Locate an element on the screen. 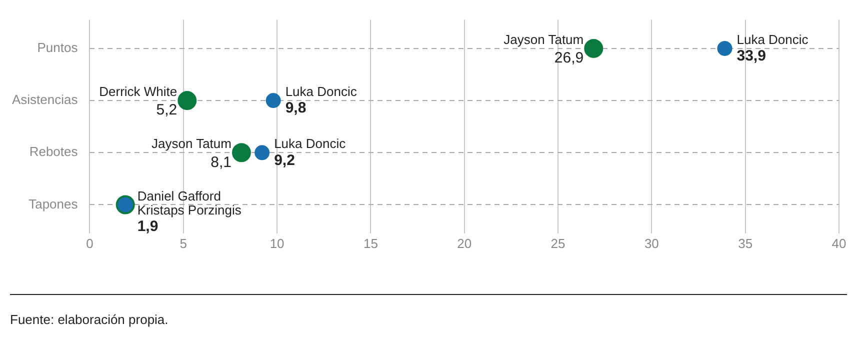  x-tick-label: 5 is located at coordinates (184, 243).